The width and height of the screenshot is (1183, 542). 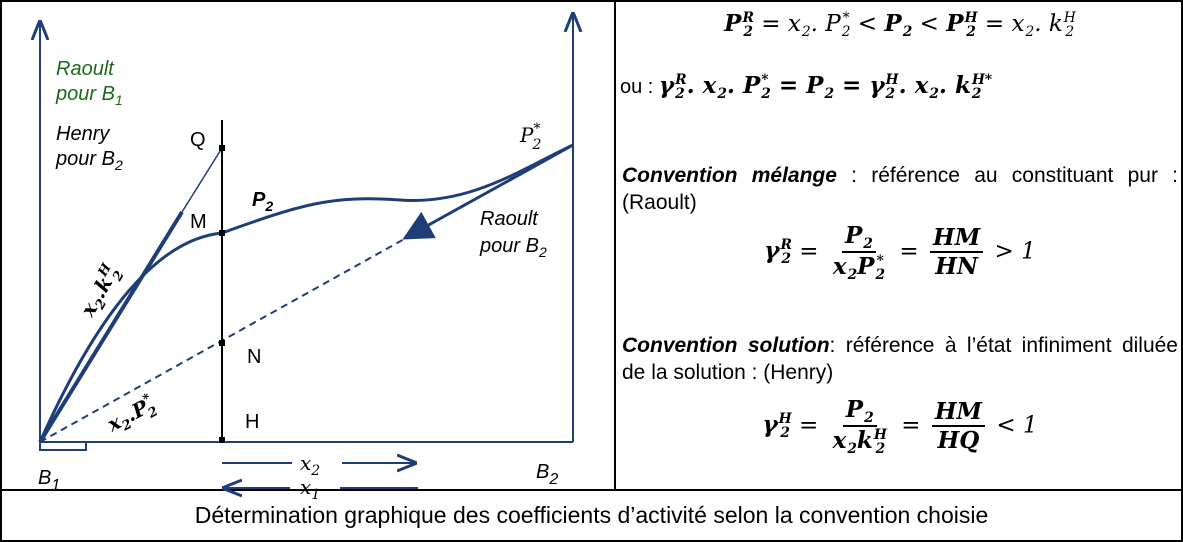 I want to click on raoult-line-label: x2.P*2, so click(x=131, y=416).